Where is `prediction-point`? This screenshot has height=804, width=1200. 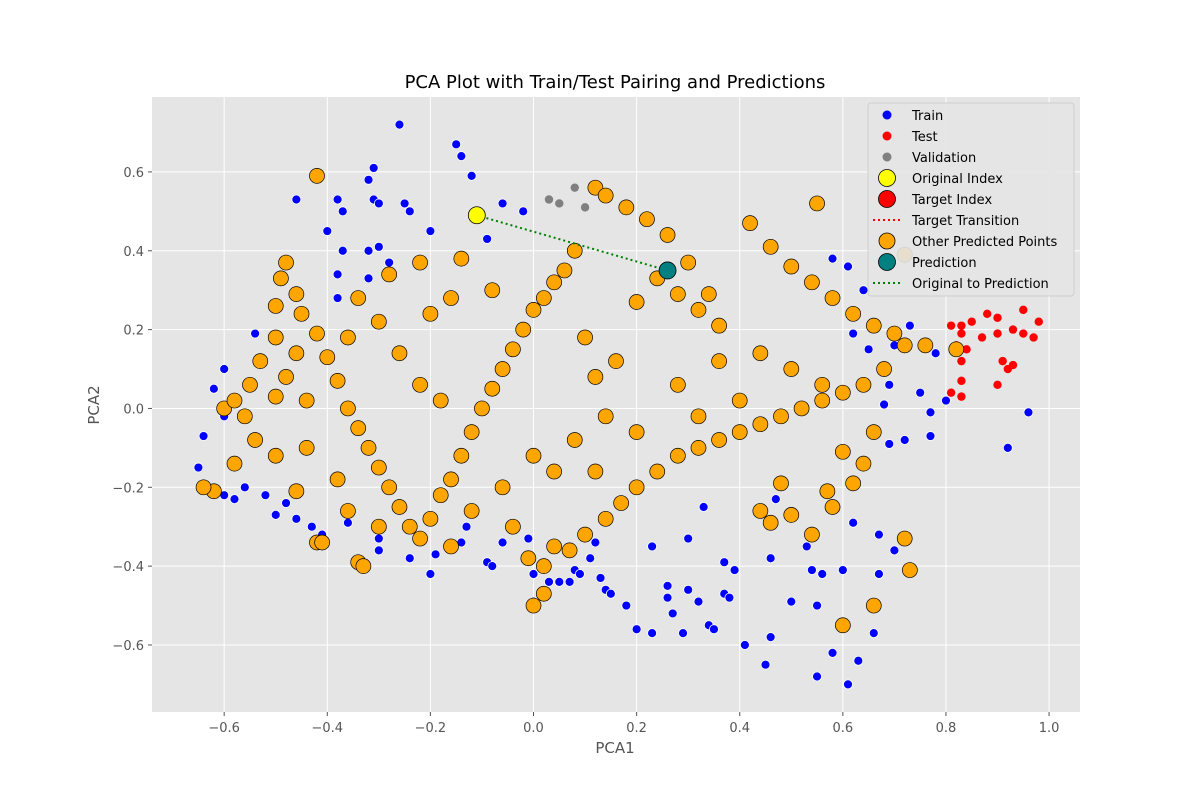
prediction-point is located at coordinates (667, 270).